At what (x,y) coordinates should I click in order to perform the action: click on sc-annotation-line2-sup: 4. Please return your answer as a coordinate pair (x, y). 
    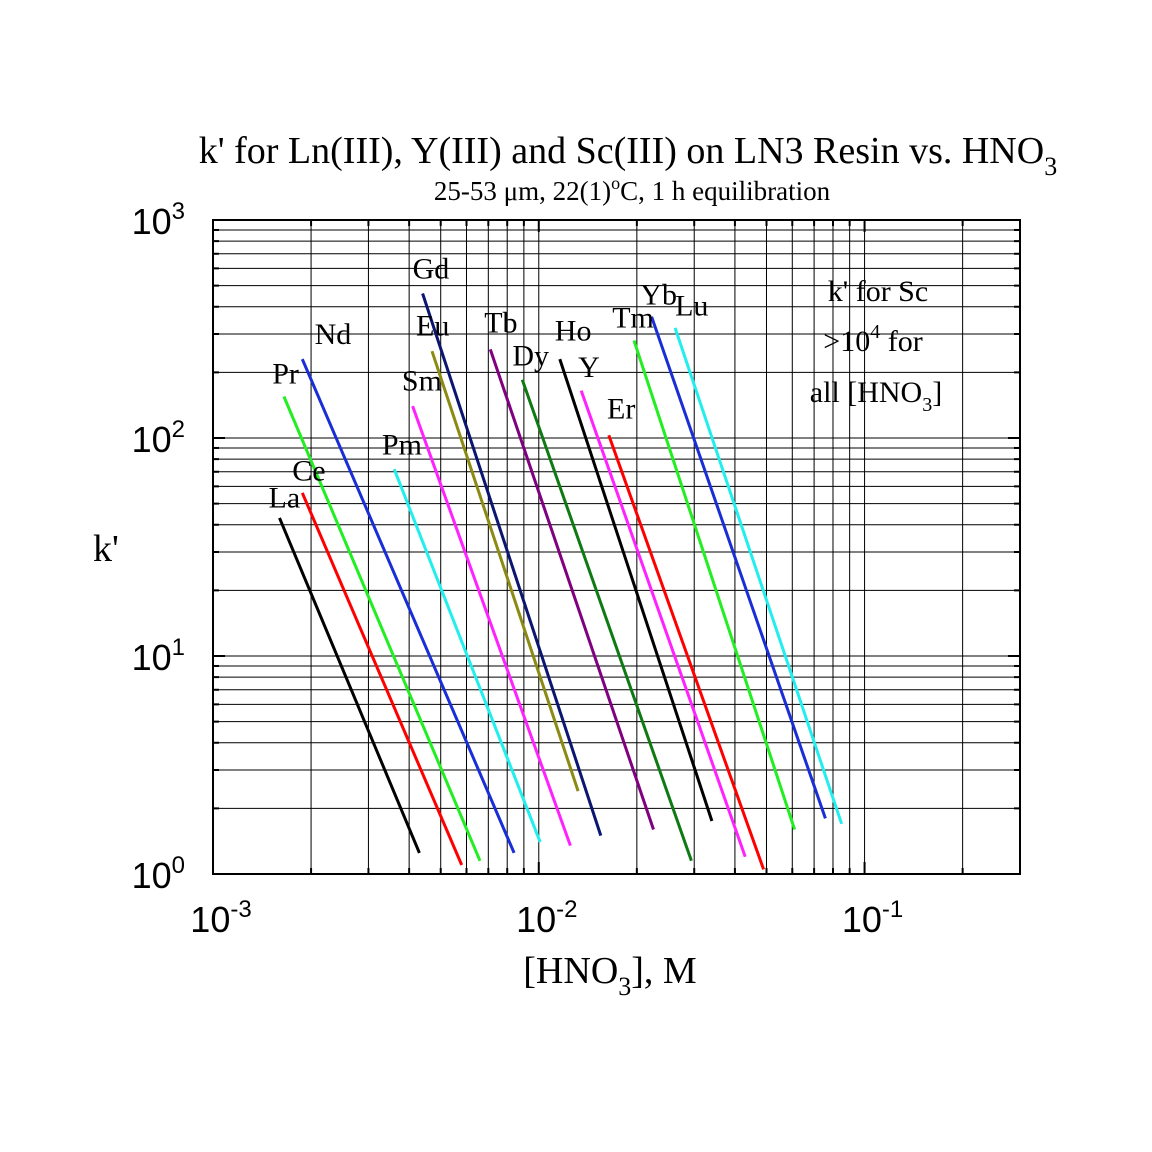
    Looking at the image, I should click on (875, 332).